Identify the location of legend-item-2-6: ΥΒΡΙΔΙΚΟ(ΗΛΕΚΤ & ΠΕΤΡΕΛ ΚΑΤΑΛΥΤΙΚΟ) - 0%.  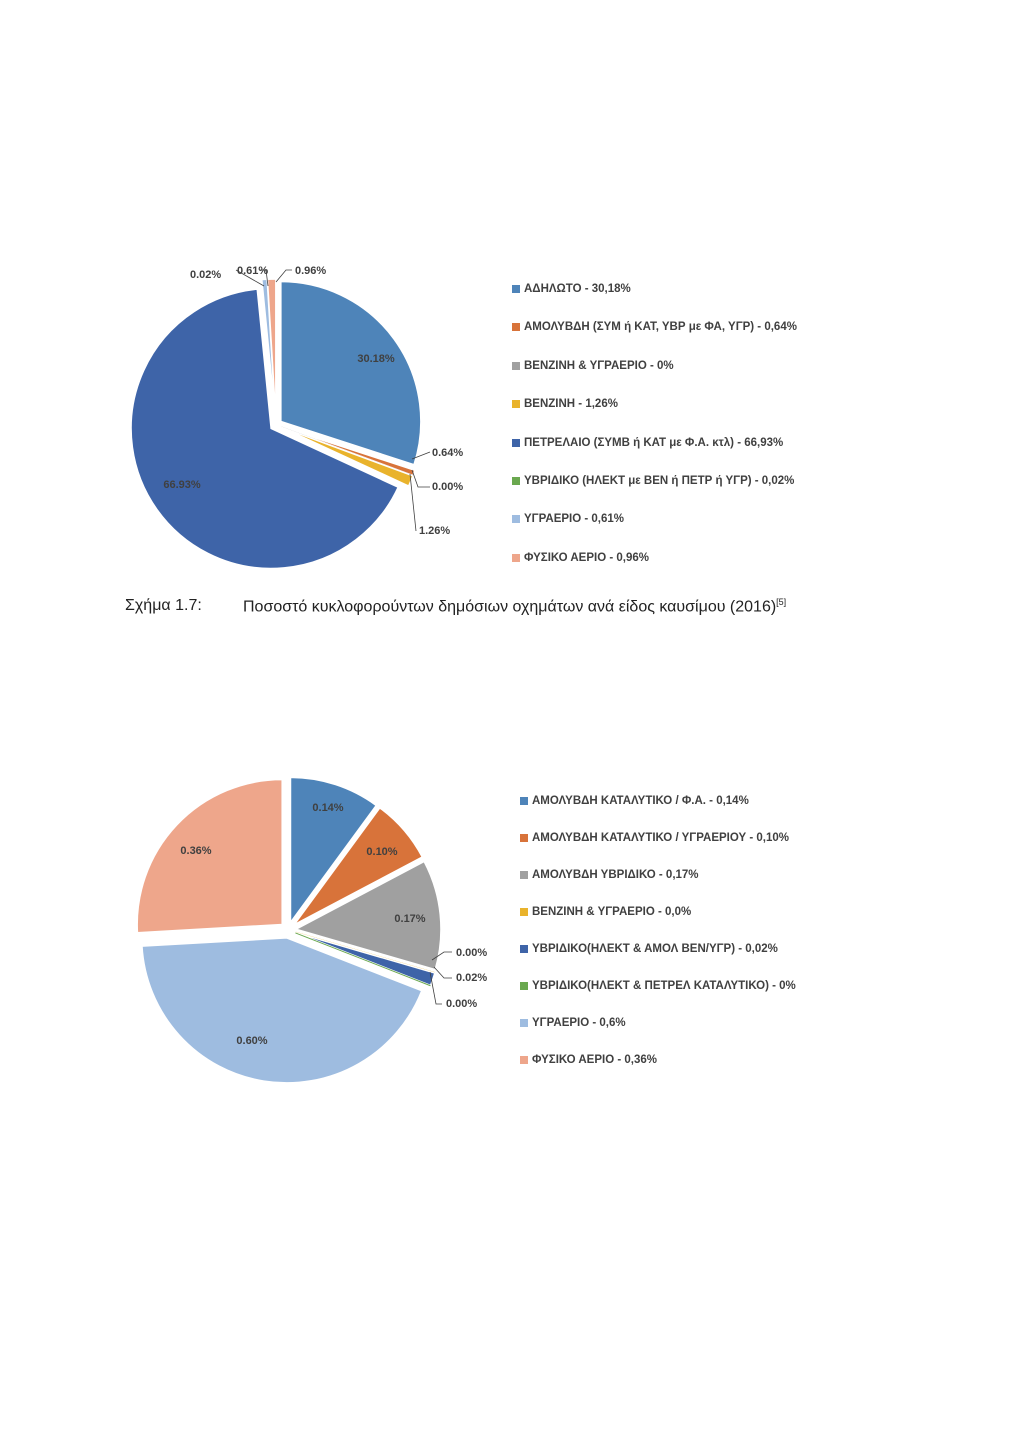
(658, 986).